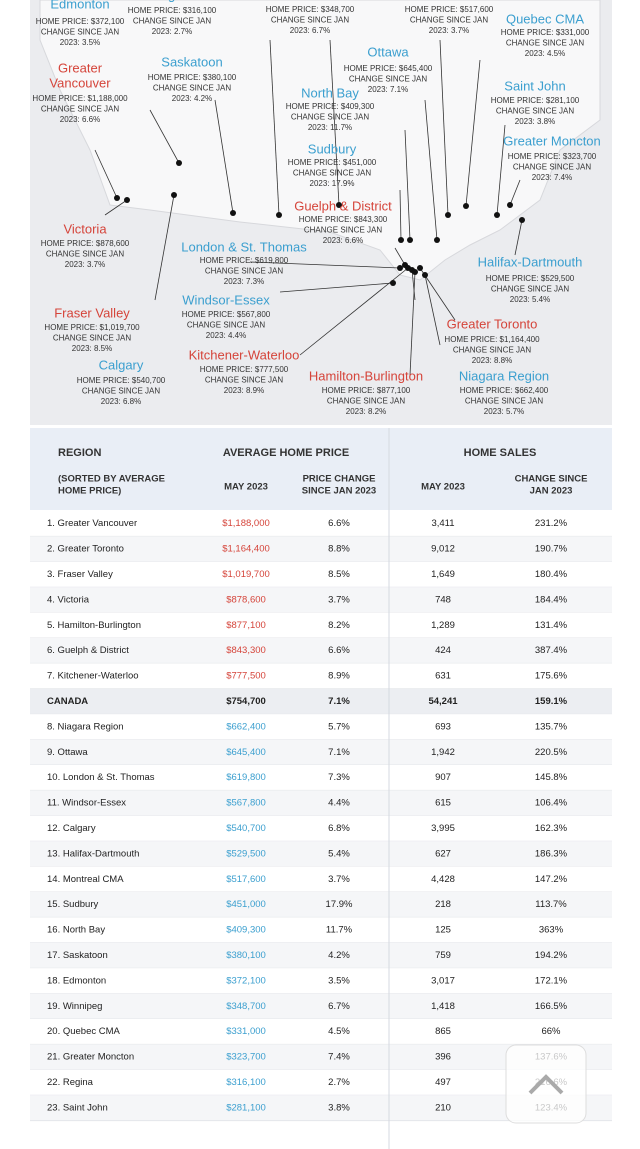  Describe the element at coordinates (111, 479) in the screenshot. I see `header-region-note: (SORTED BY AVERAGE` at that location.